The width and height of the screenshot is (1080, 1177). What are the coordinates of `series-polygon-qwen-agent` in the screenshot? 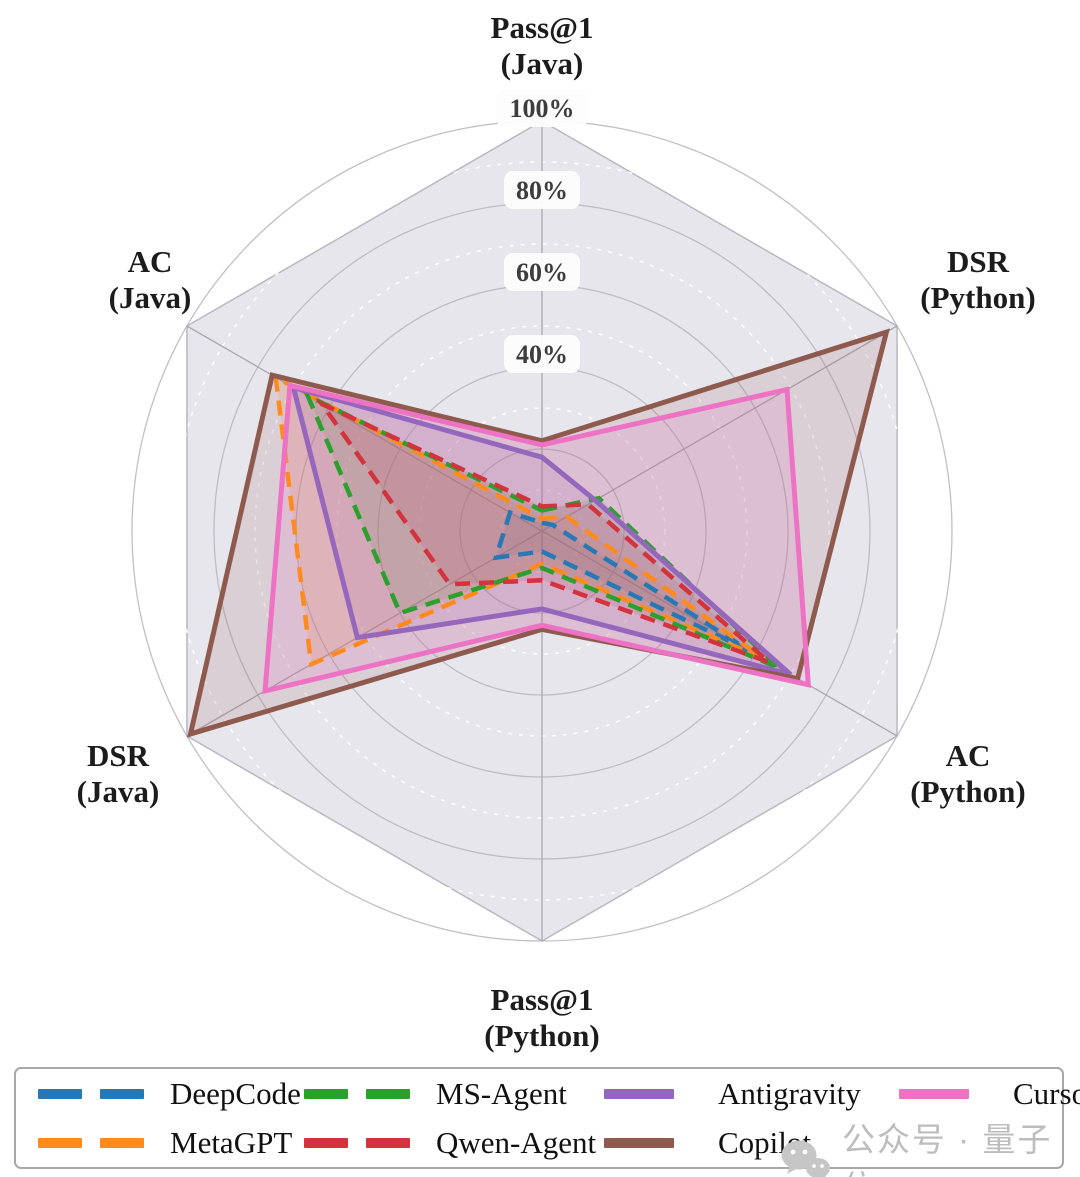 It's located at (543, 531).